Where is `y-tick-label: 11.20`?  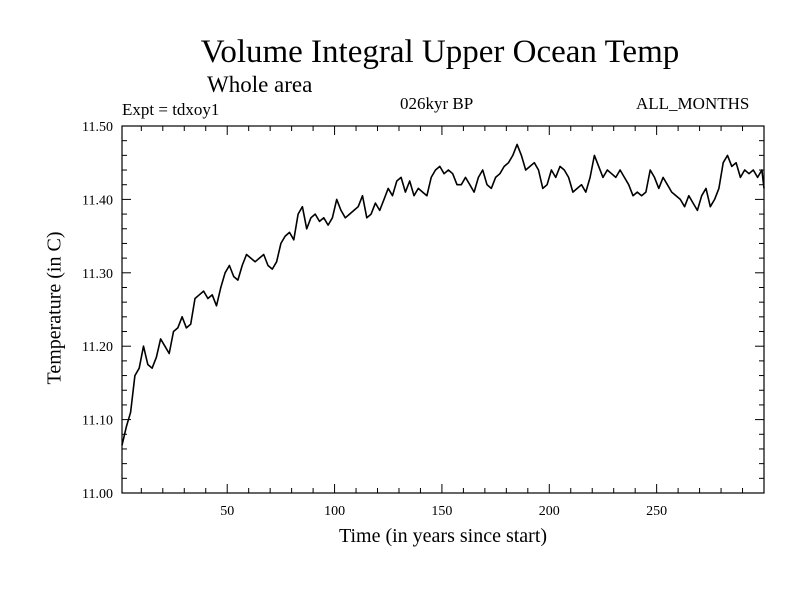
y-tick-label: 11.20 is located at coordinates (97, 347).